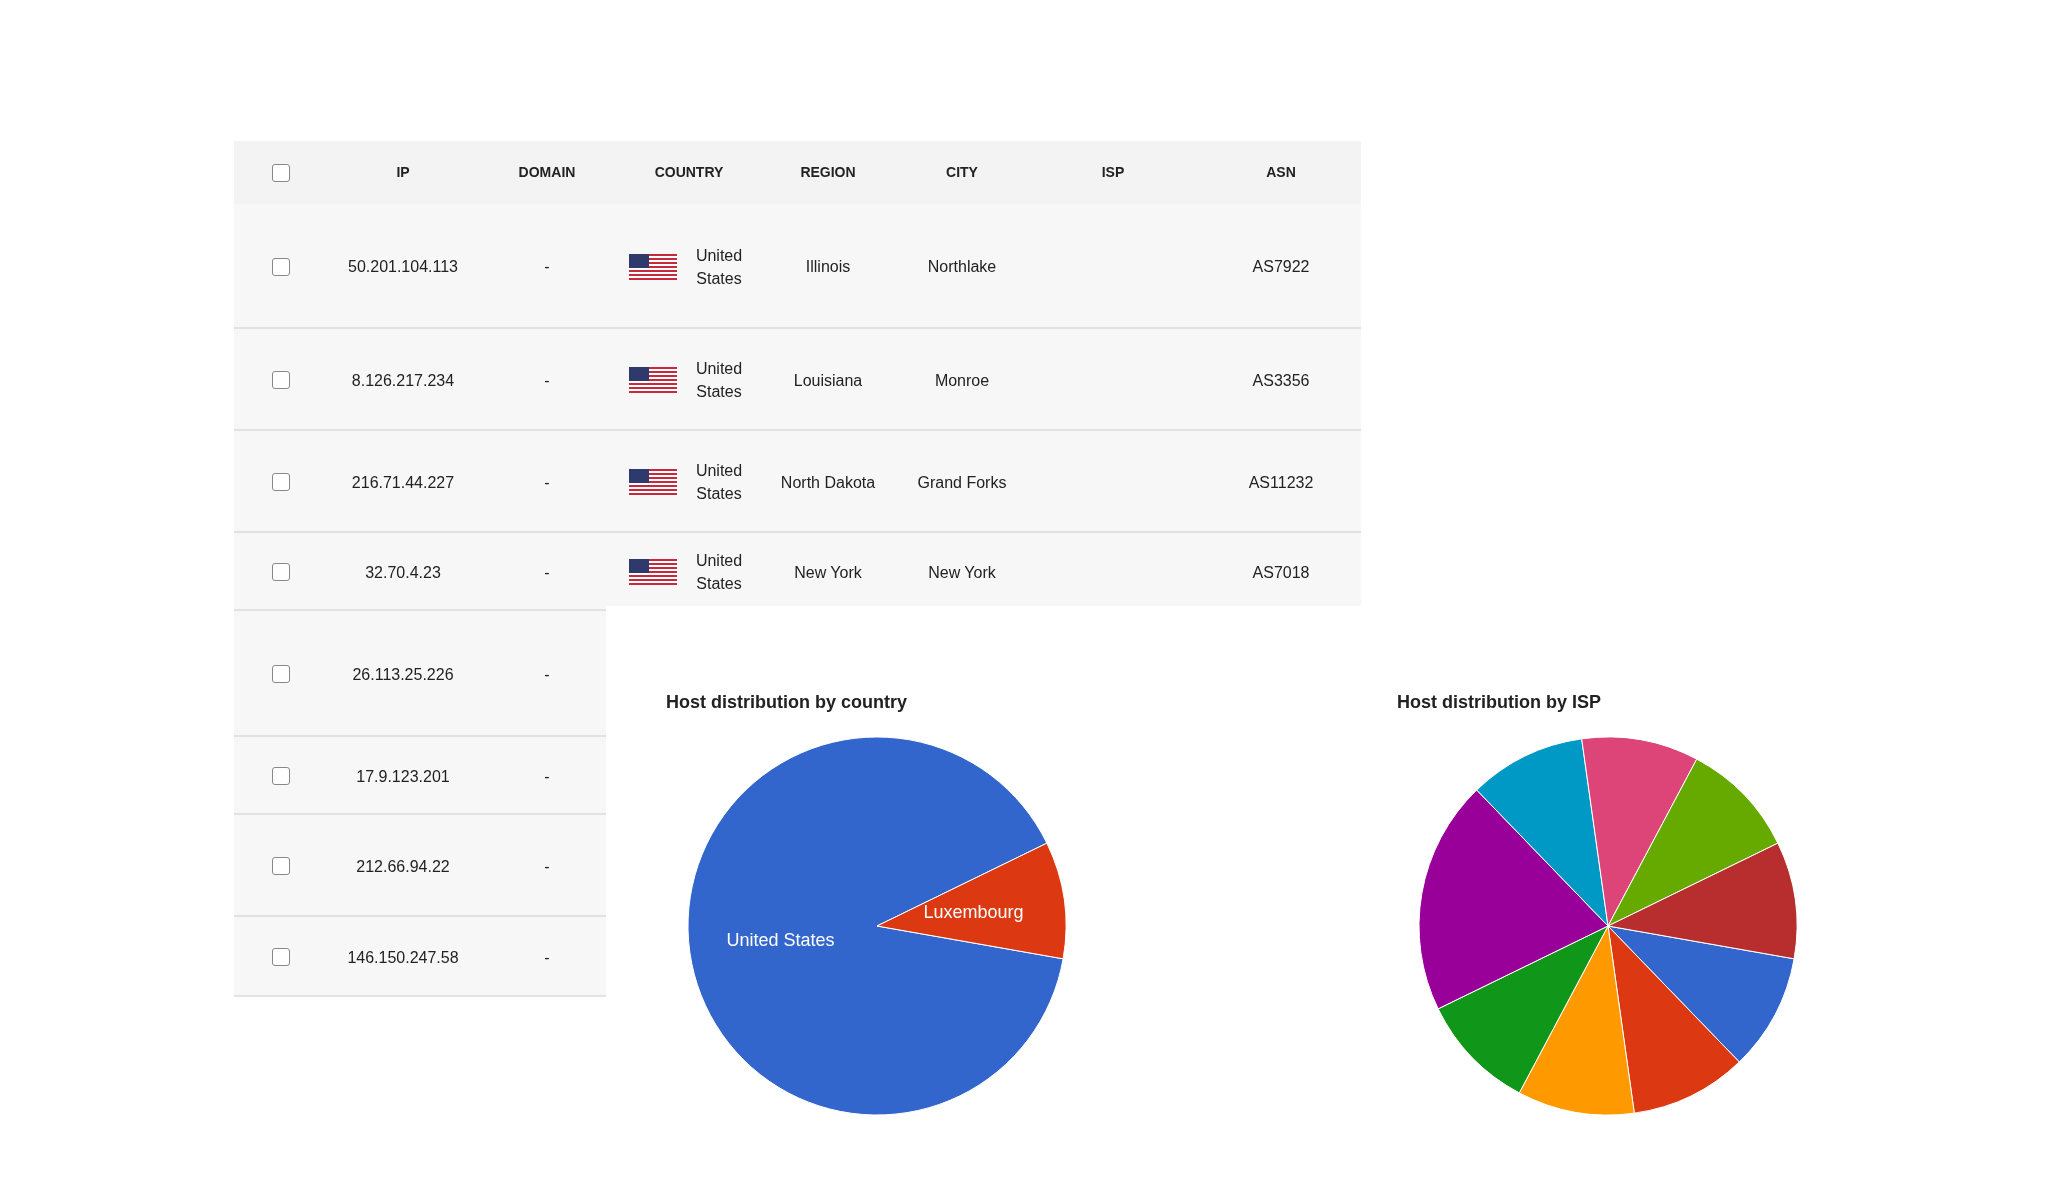  Describe the element at coordinates (1113, 172) in the screenshot. I see `category-label: ISP` at that location.